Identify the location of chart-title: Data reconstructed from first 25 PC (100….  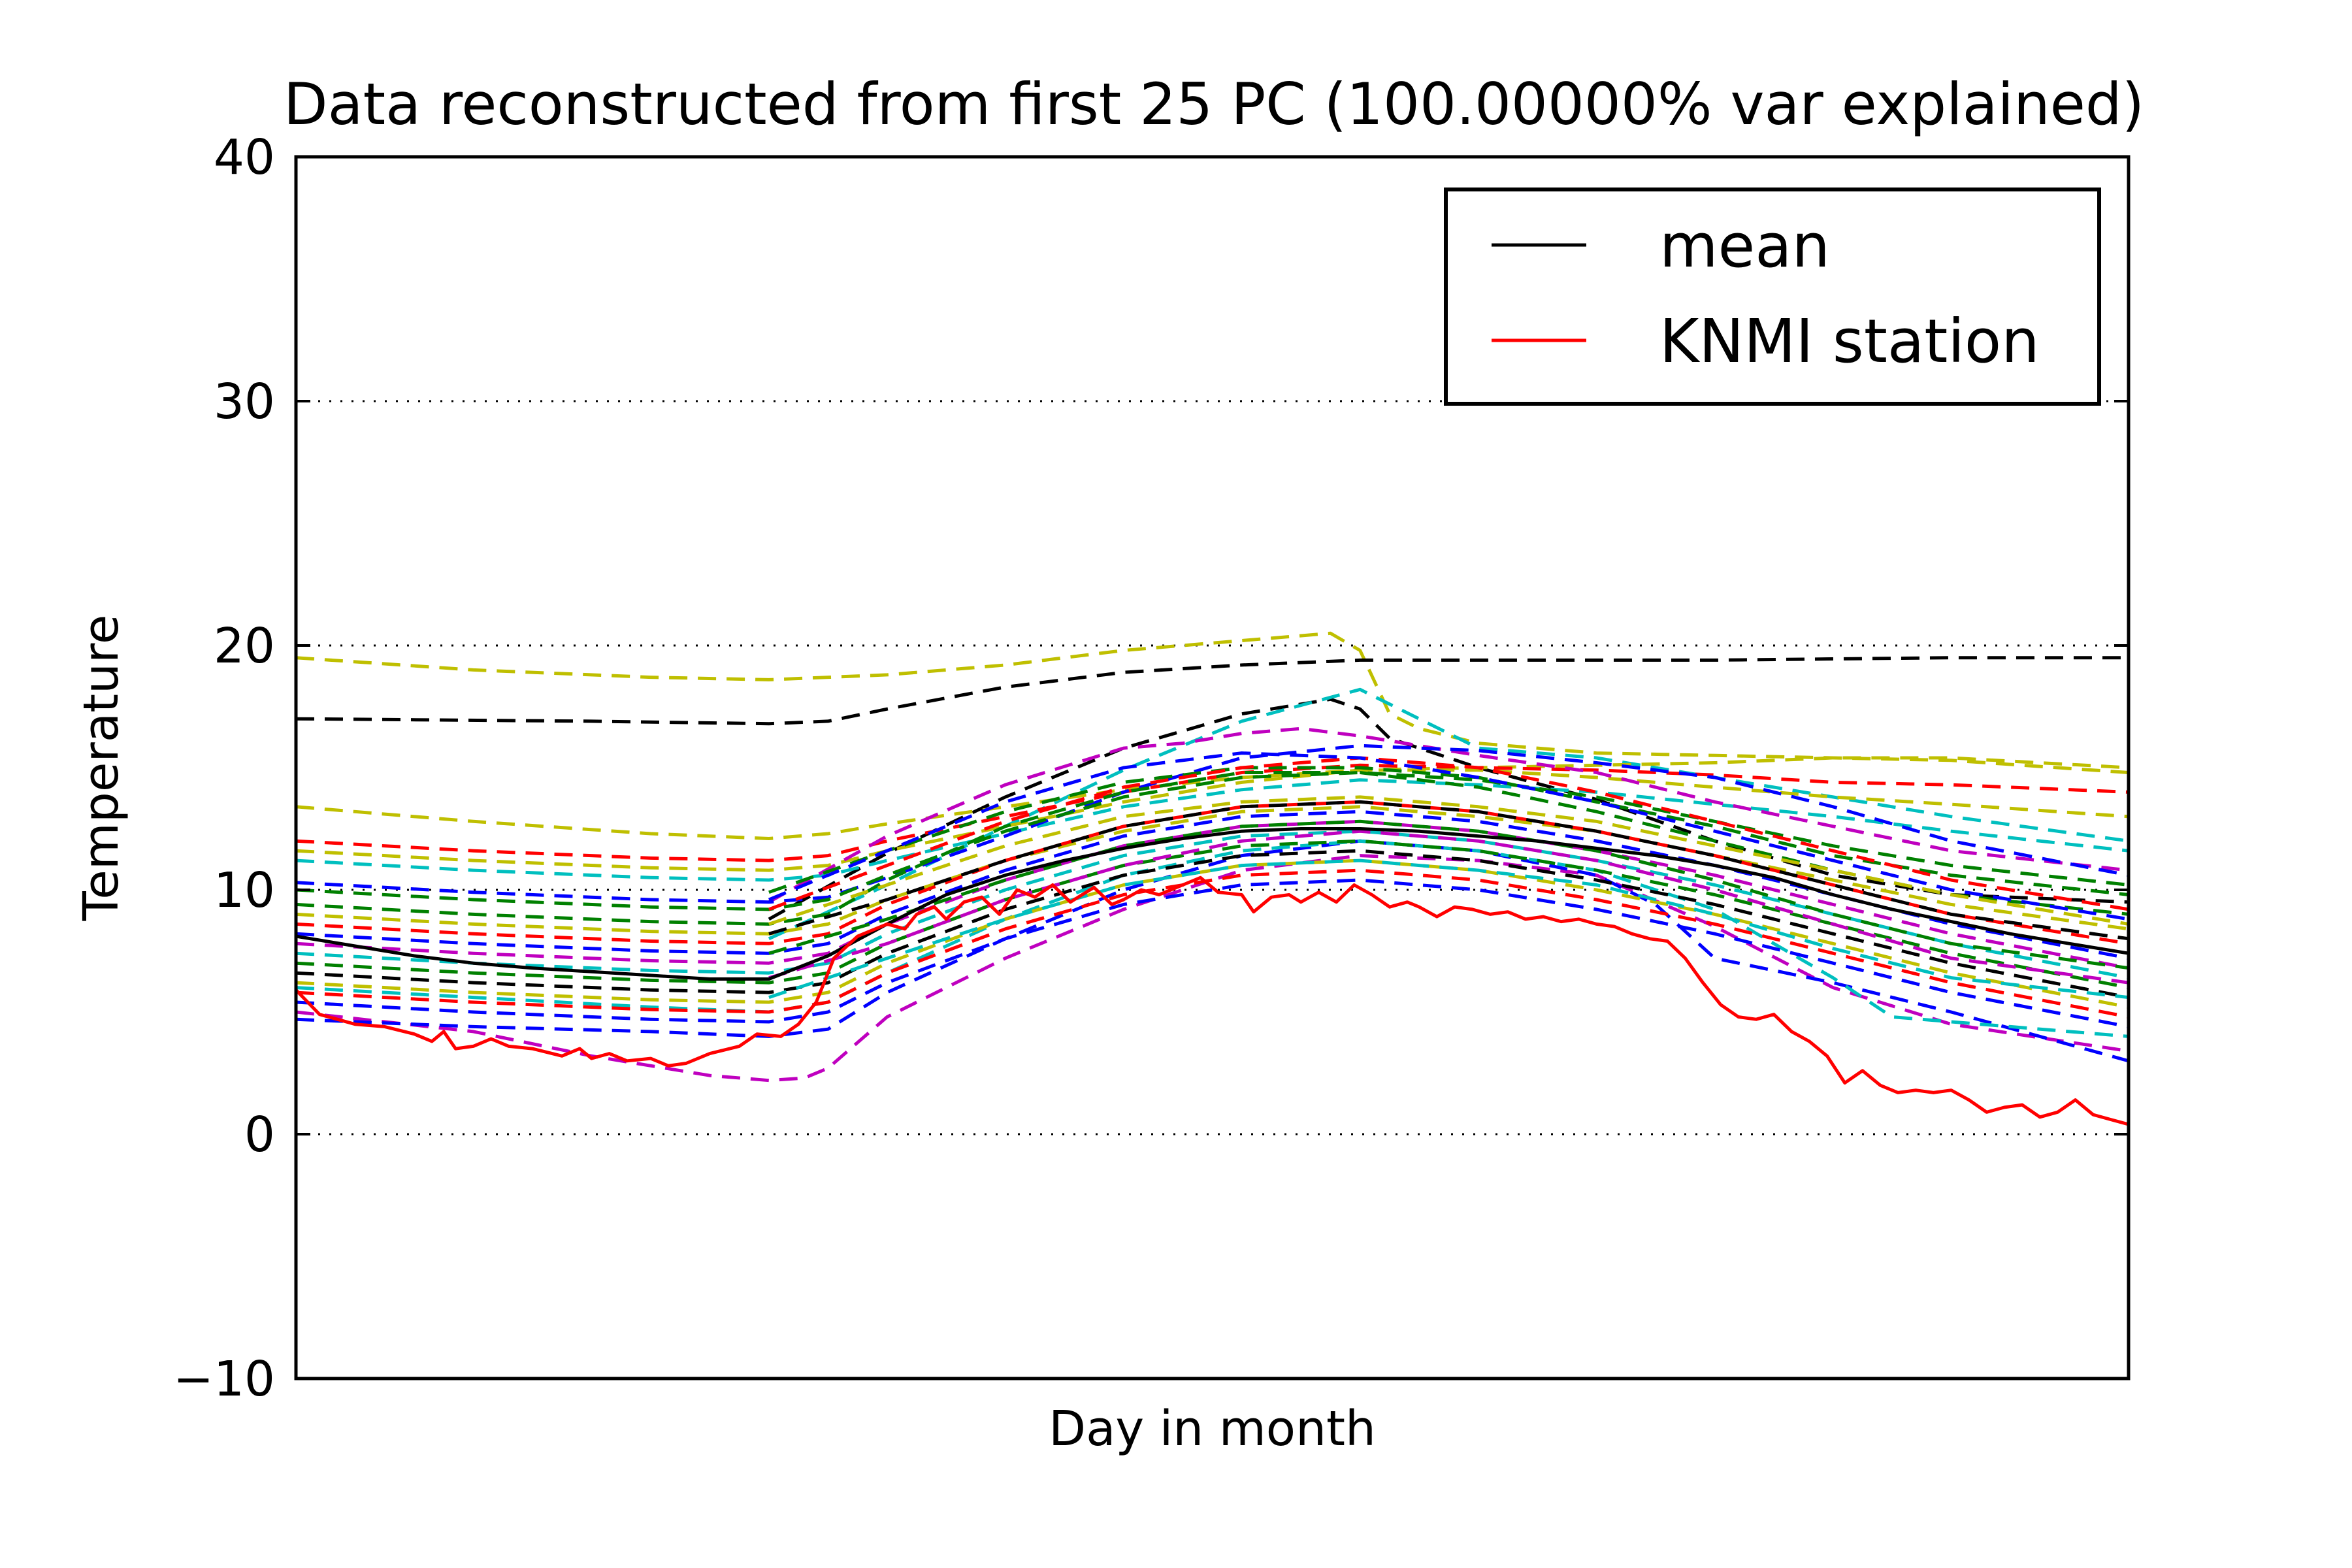
(1214, 104).